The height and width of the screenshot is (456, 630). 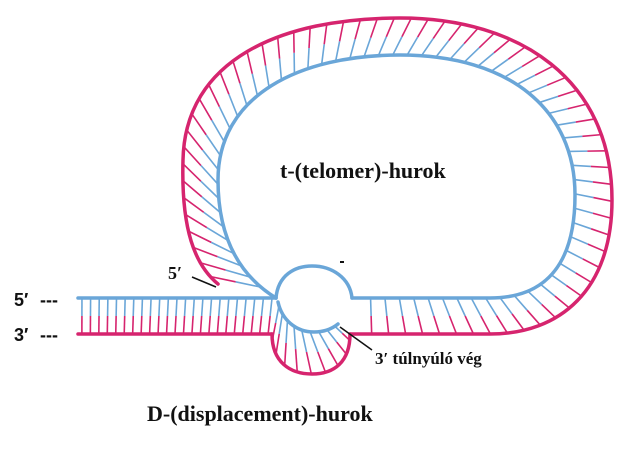 What do you see at coordinates (314, 282) in the screenshot?
I see `blue-strand-d-loop-top` at bounding box center [314, 282].